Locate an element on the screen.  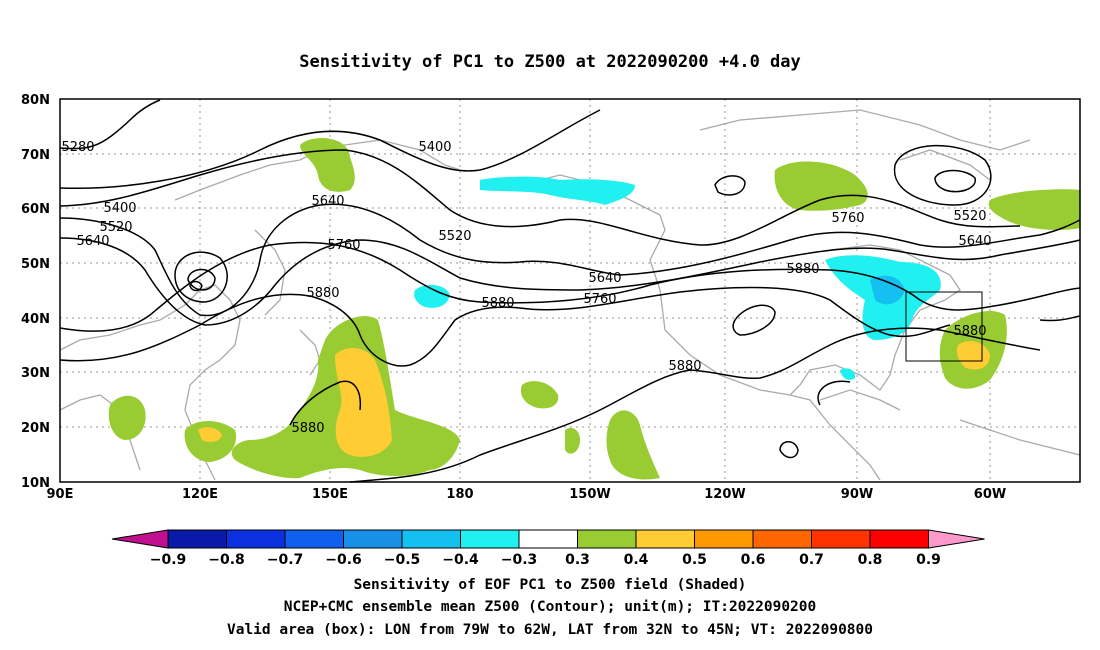
colorbar-label: 0.5 is located at coordinates (694, 560).